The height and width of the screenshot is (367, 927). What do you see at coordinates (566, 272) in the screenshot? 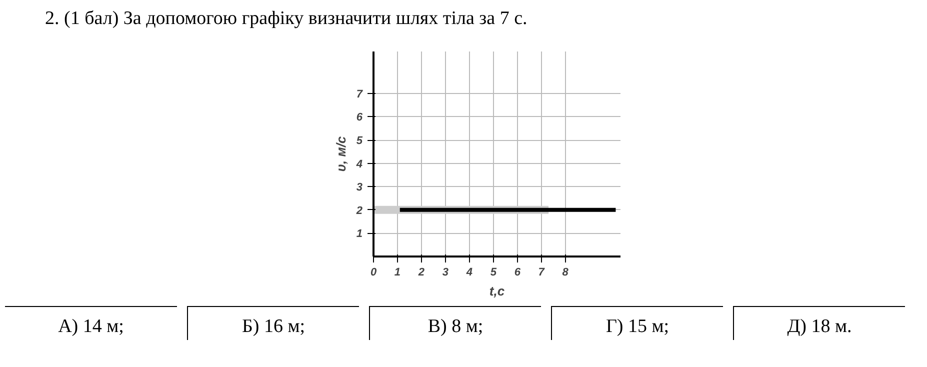
I see `x-tick-label: 8` at bounding box center [566, 272].